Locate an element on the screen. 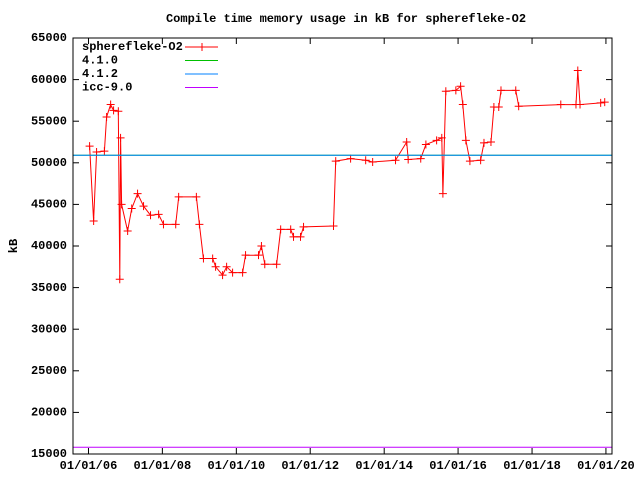  y-tick-label: 65000 is located at coordinates (49, 38).